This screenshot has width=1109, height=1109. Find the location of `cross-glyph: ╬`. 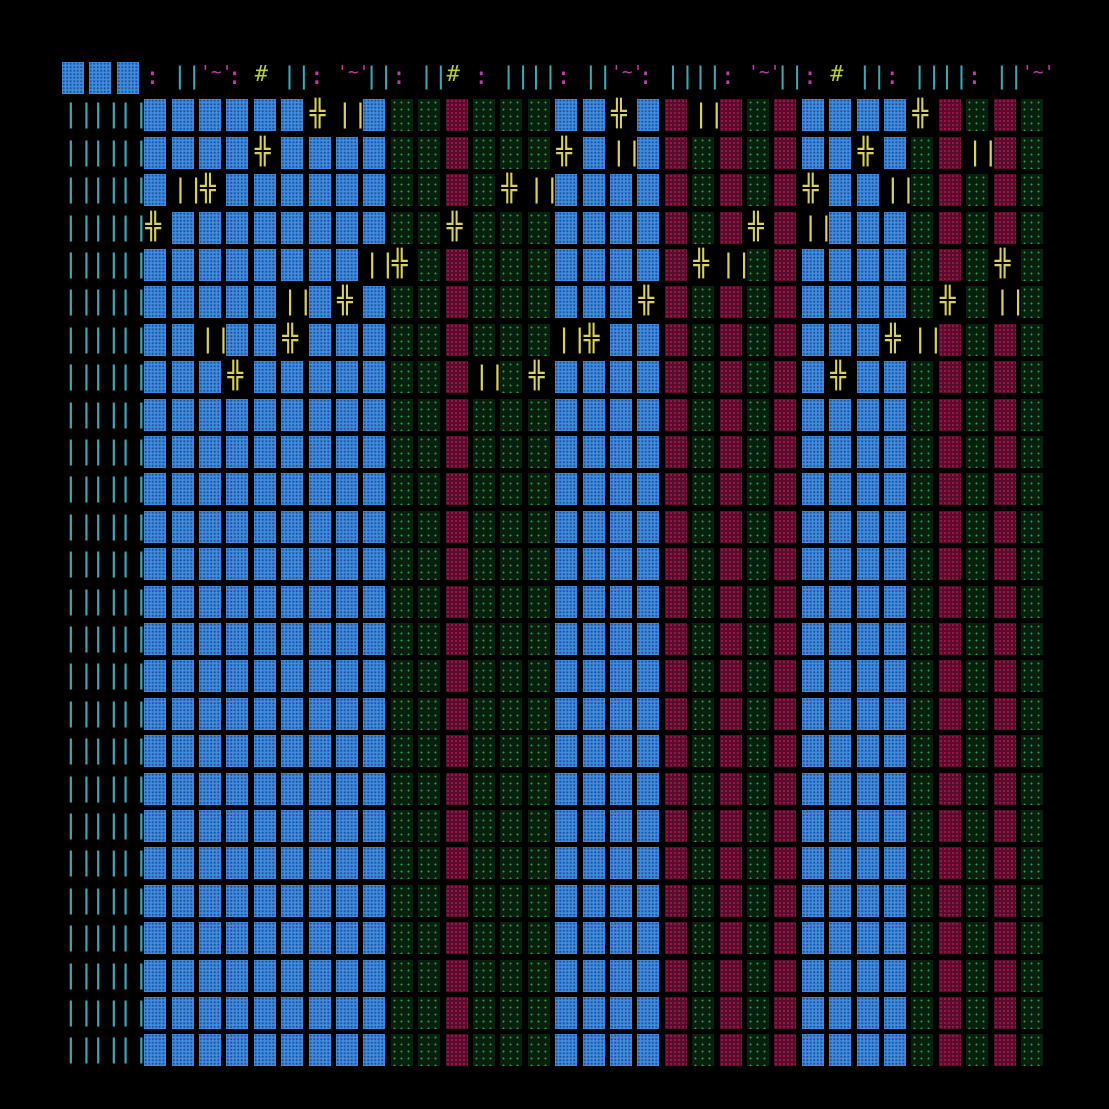

cross-glyph: ╬ is located at coordinates (893, 338).